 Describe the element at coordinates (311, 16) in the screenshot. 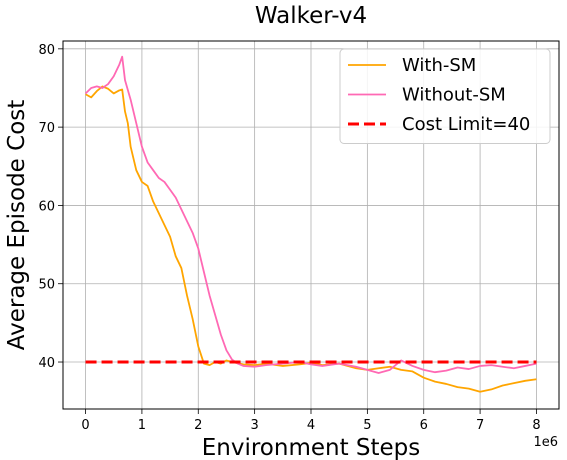

I see `chart-title: Walker-v4` at that location.